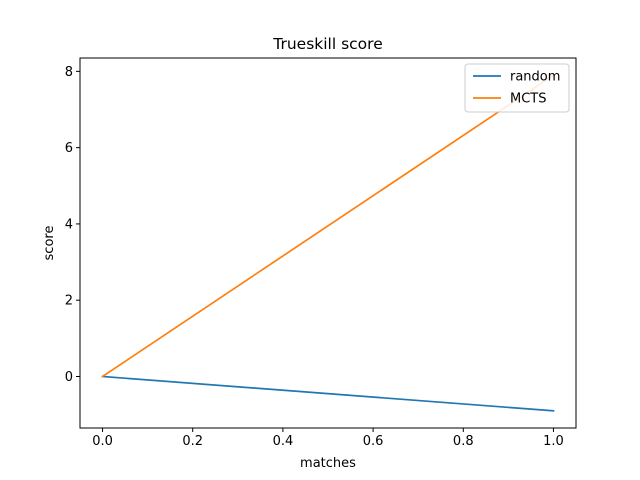 The width and height of the screenshot is (640, 480). Describe the element at coordinates (49, 243) in the screenshot. I see `y-axis-title: score` at that location.